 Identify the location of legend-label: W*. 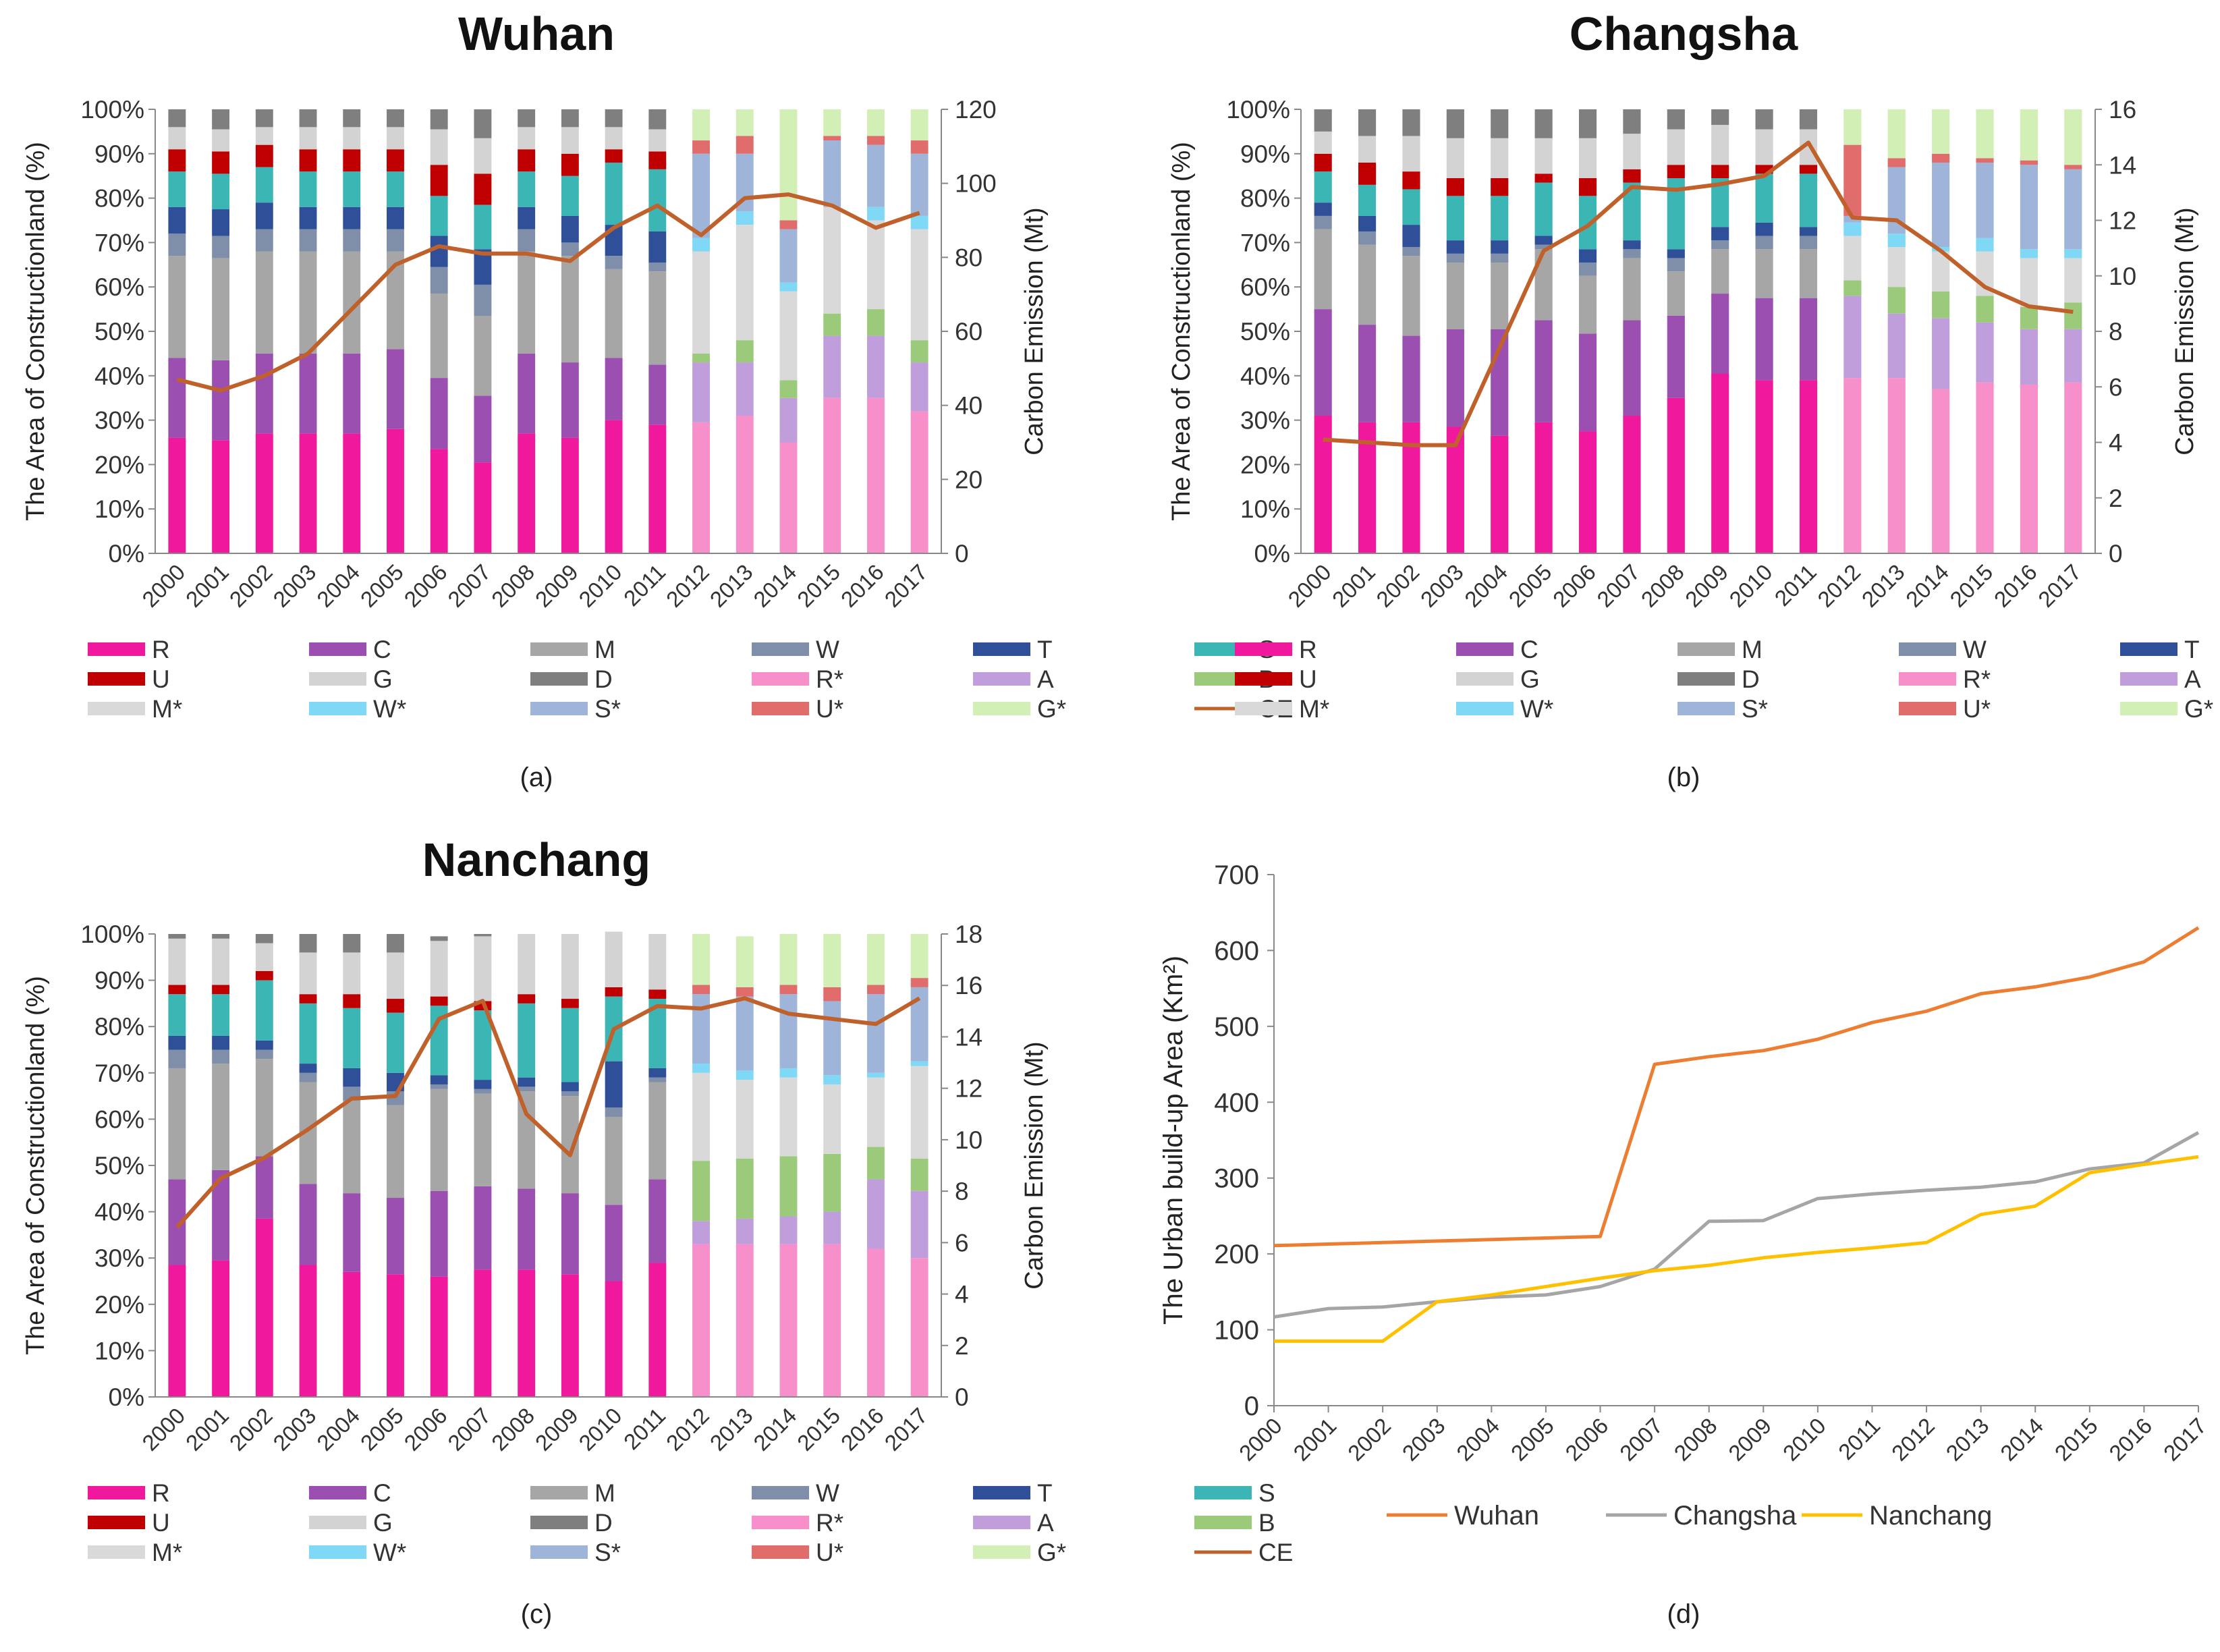
(390, 1552).